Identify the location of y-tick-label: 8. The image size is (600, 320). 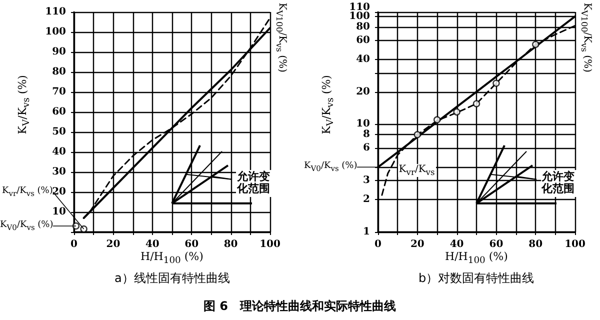
(366, 134).